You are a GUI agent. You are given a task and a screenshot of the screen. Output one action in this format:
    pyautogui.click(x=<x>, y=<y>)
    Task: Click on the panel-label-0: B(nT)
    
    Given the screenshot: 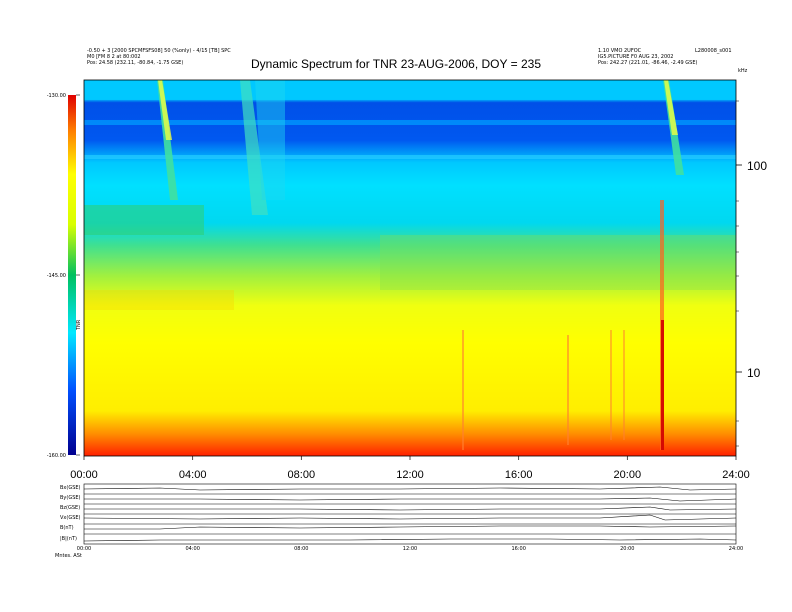 What is the action you would take?
    pyautogui.click(x=67, y=528)
    